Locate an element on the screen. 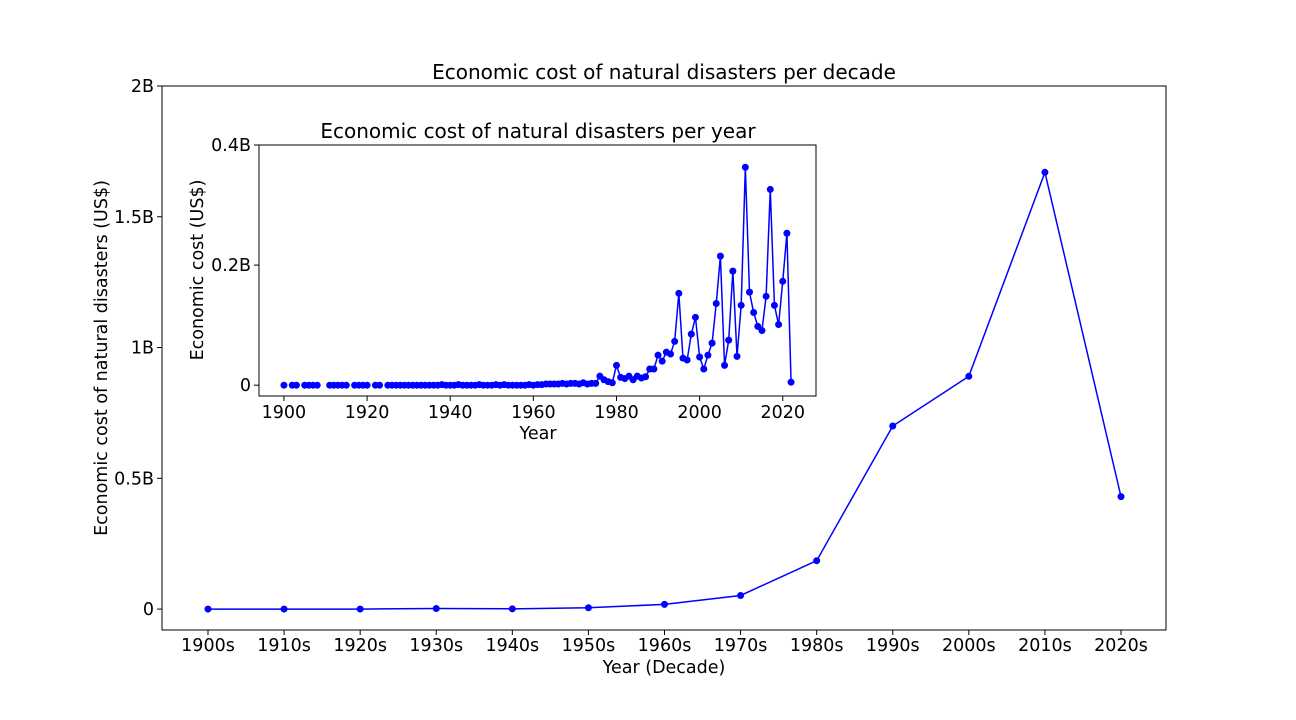 The height and width of the screenshot is (720, 1296). main-y-tick-label: 0.5B is located at coordinates (134, 479).